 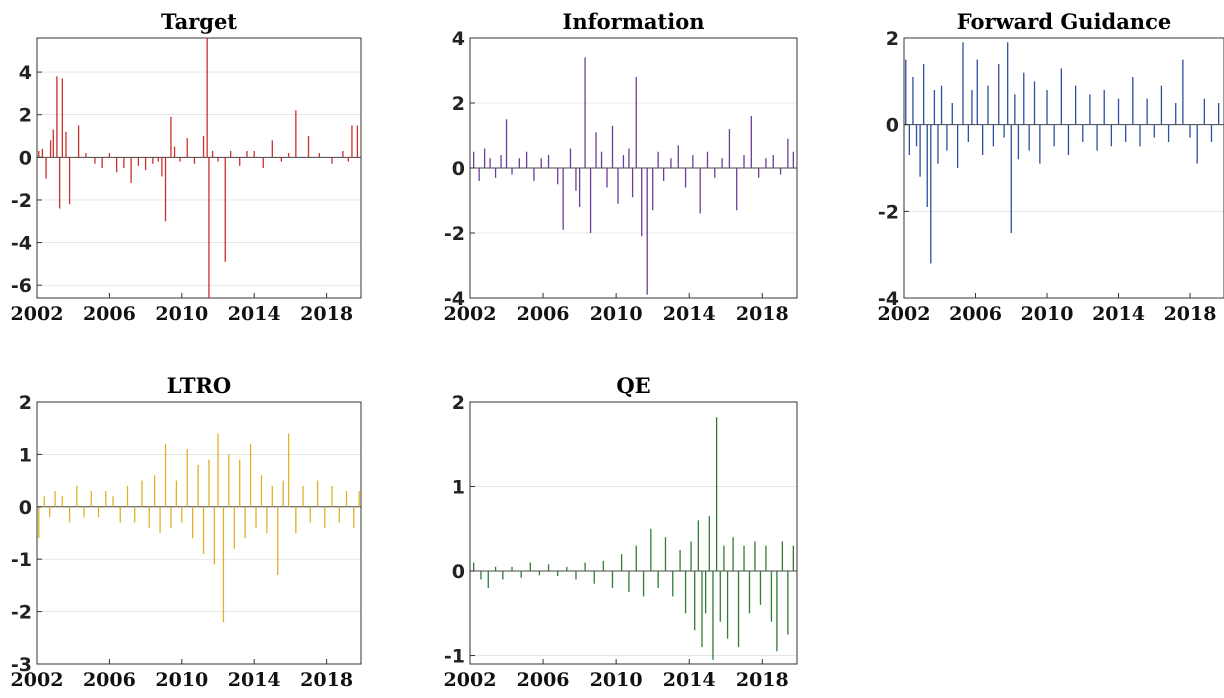 I want to click on panel-title: LTRO, so click(x=199, y=385).